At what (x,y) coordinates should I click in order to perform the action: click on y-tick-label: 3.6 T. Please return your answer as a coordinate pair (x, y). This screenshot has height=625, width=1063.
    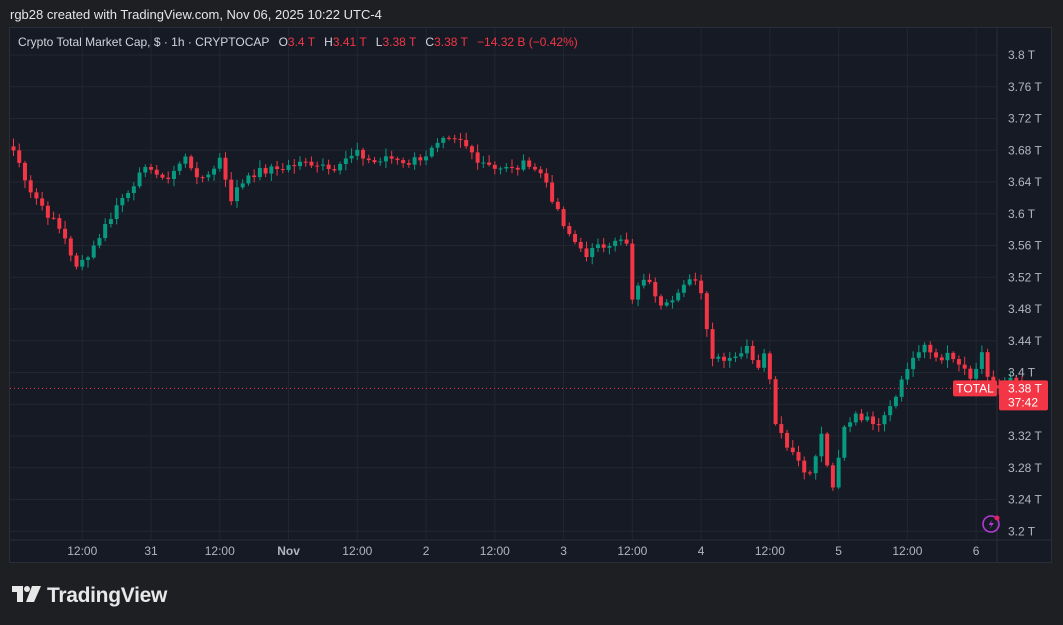
    Looking at the image, I should click on (1022, 214).